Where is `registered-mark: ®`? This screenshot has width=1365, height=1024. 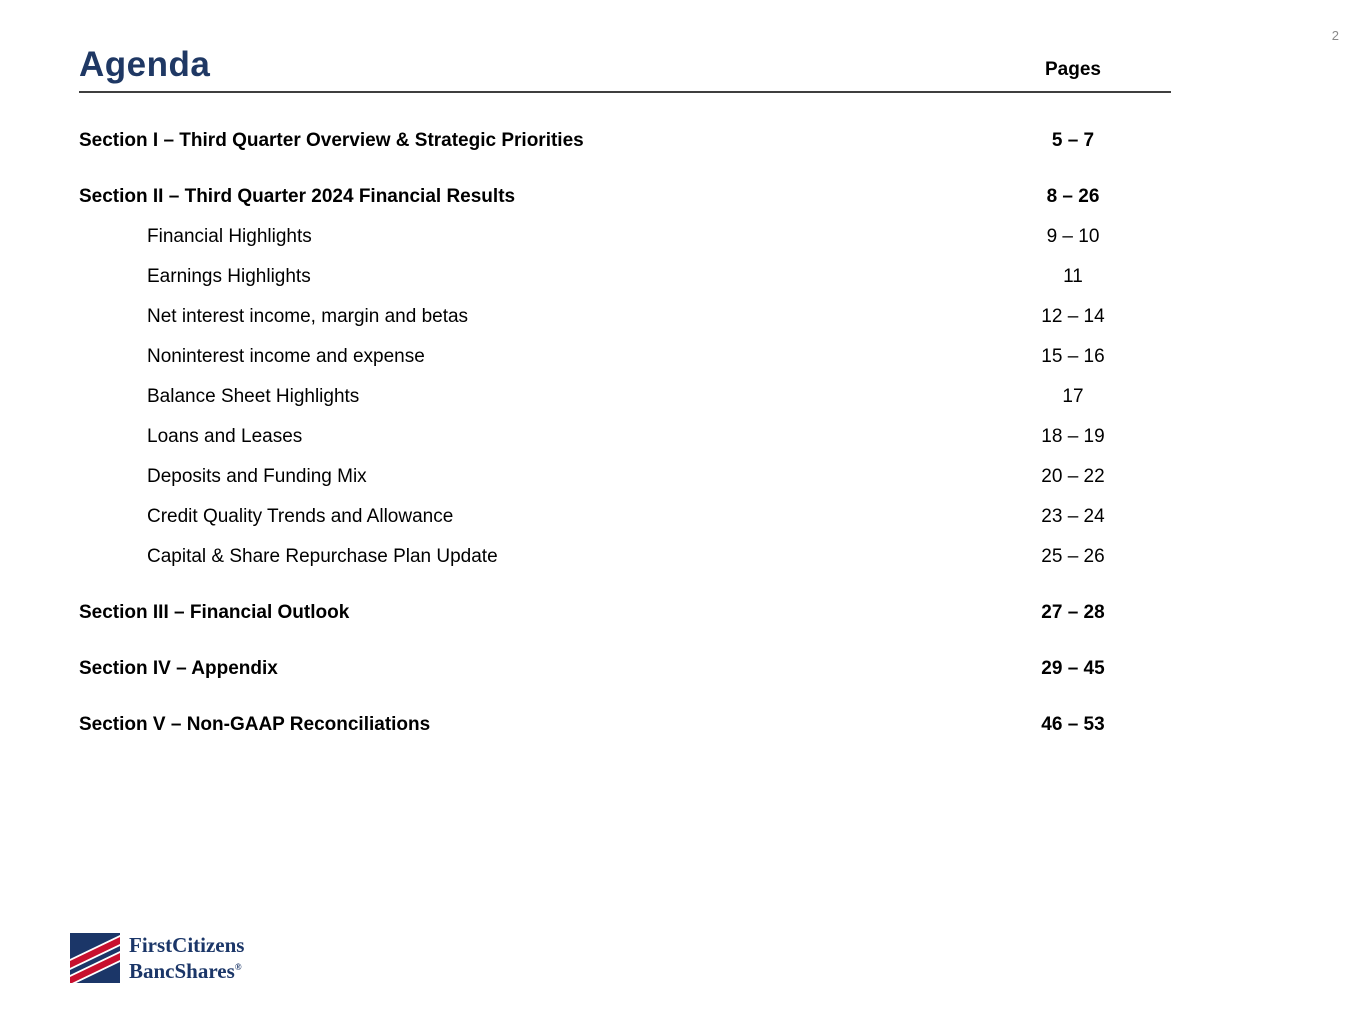 registered-mark: ® is located at coordinates (238, 967).